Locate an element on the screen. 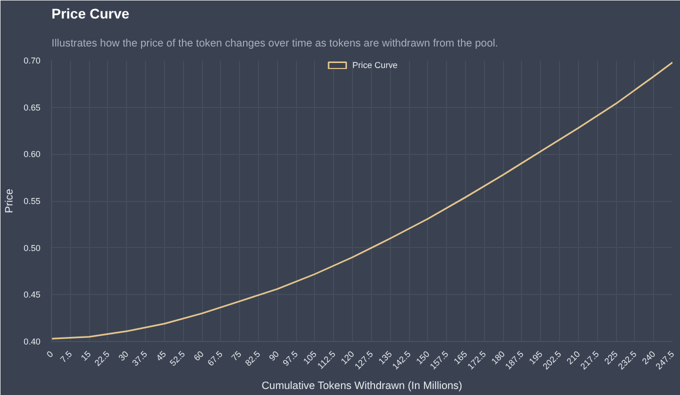  x-tick-label: 150 is located at coordinates (423, 357).